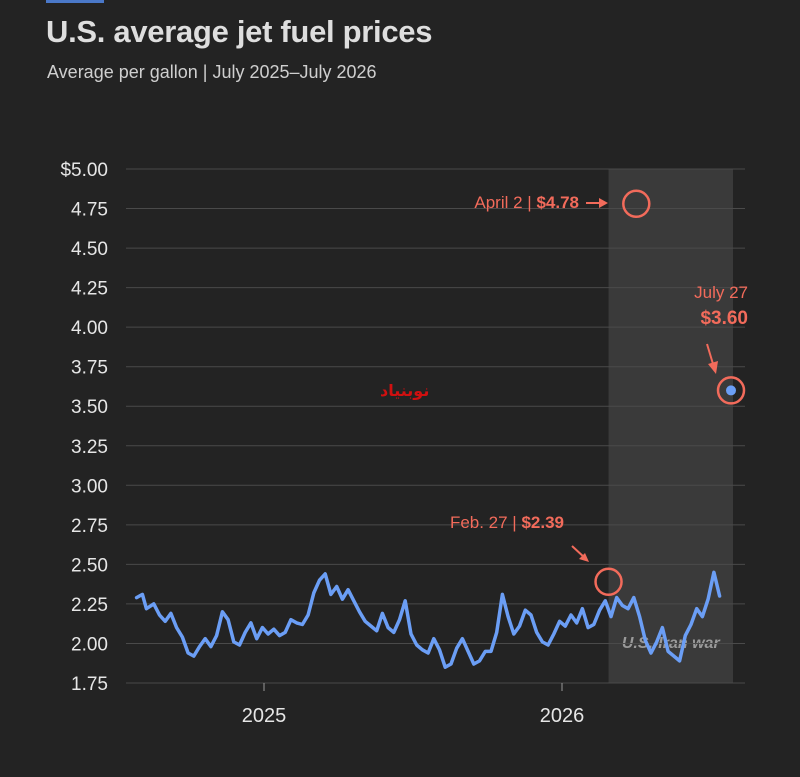  Describe the element at coordinates (562, 716) in the screenshot. I see `x-tick-label: 2026` at that location.